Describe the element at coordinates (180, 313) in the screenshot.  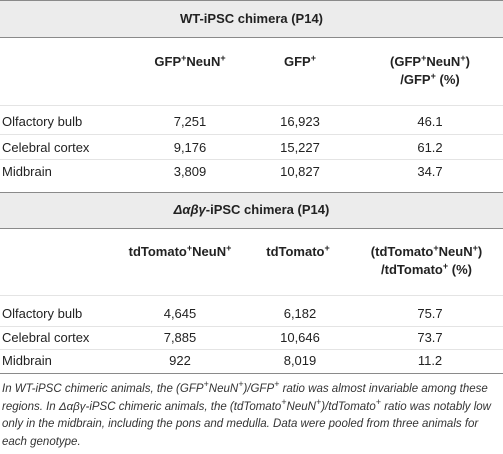
I see `table2-row1-val1: 4,645` at that location.